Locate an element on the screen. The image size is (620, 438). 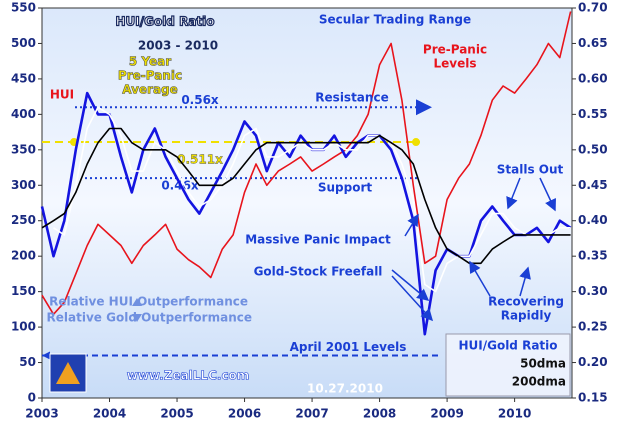
down-triangle is located at coordinates (137, 318).